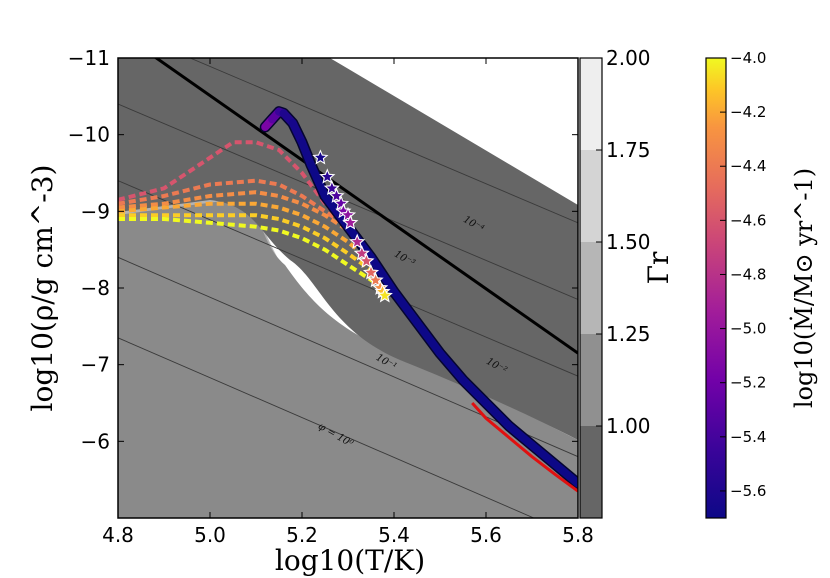 The width and height of the screenshot is (830, 578). What do you see at coordinates (748, 274) in the screenshot?
I see `mdot-cbar-tick-label: −4.8` at bounding box center [748, 274].